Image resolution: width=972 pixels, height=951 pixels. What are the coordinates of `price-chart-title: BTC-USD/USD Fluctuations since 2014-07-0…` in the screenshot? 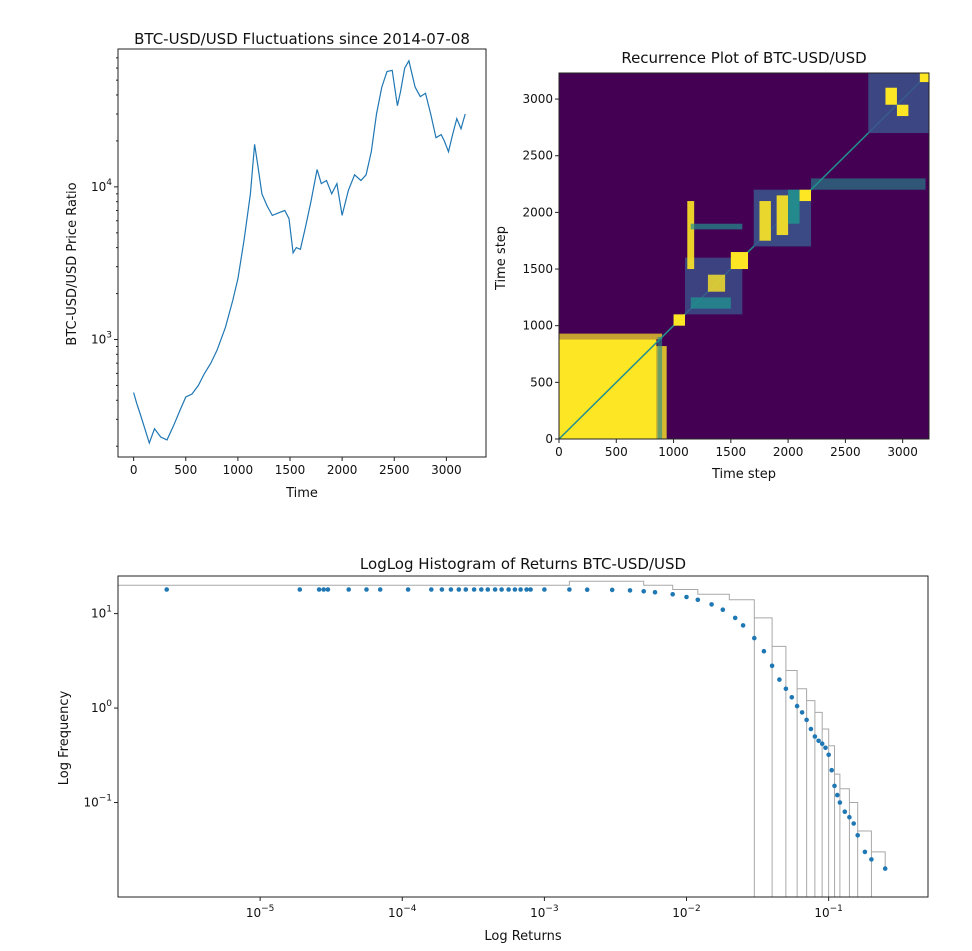 It's located at (302, 39).